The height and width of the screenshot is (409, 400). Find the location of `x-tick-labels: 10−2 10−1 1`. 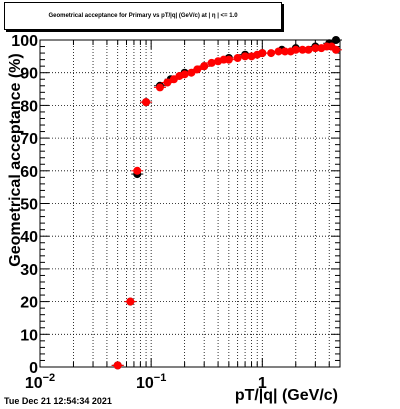

x-tick-labels: 10−2 10−1 1 is located at coordinates (146, 382).